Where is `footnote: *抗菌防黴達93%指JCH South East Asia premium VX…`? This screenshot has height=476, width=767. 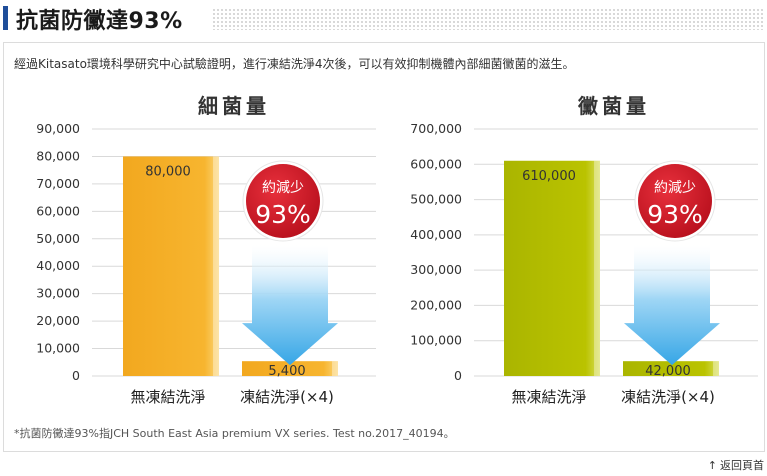
footnote: *抗菌防黴達93%指JCH South East Asia premium VX… is located at coordinates (234, 433).